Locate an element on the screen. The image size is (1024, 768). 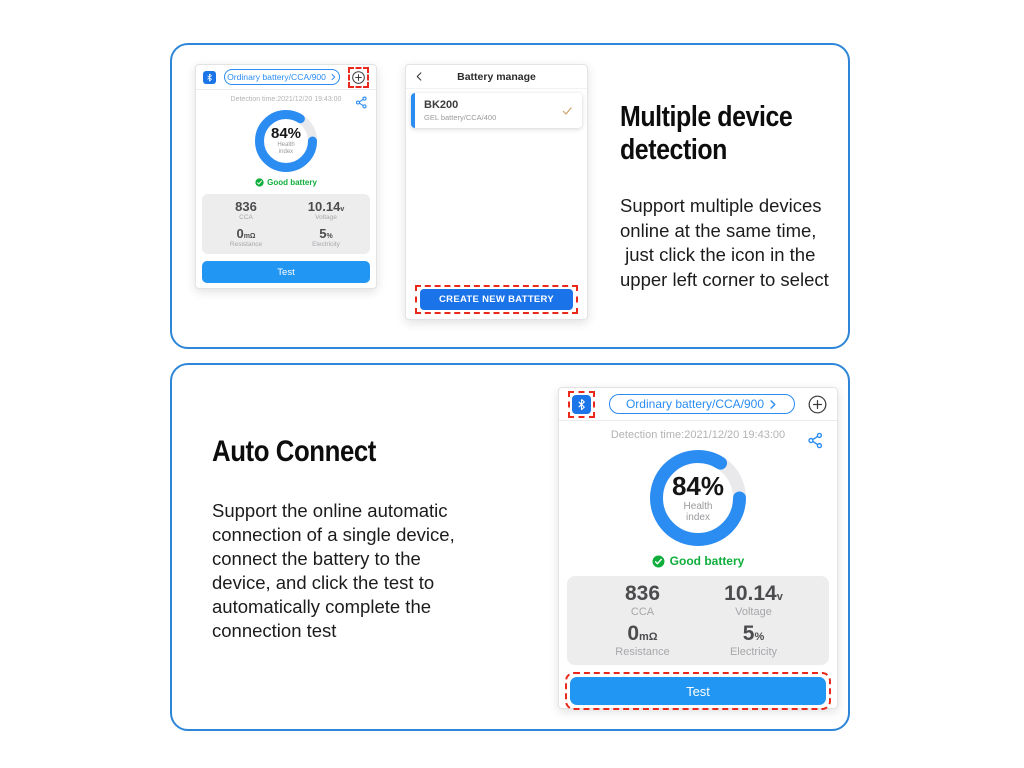
highlight-box-add-device is located at coordinates (358, 77).